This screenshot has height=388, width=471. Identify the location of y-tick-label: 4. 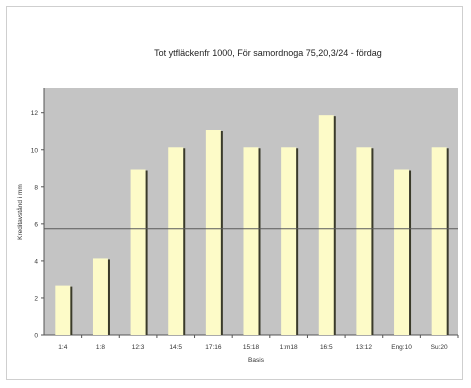
(36, 261).